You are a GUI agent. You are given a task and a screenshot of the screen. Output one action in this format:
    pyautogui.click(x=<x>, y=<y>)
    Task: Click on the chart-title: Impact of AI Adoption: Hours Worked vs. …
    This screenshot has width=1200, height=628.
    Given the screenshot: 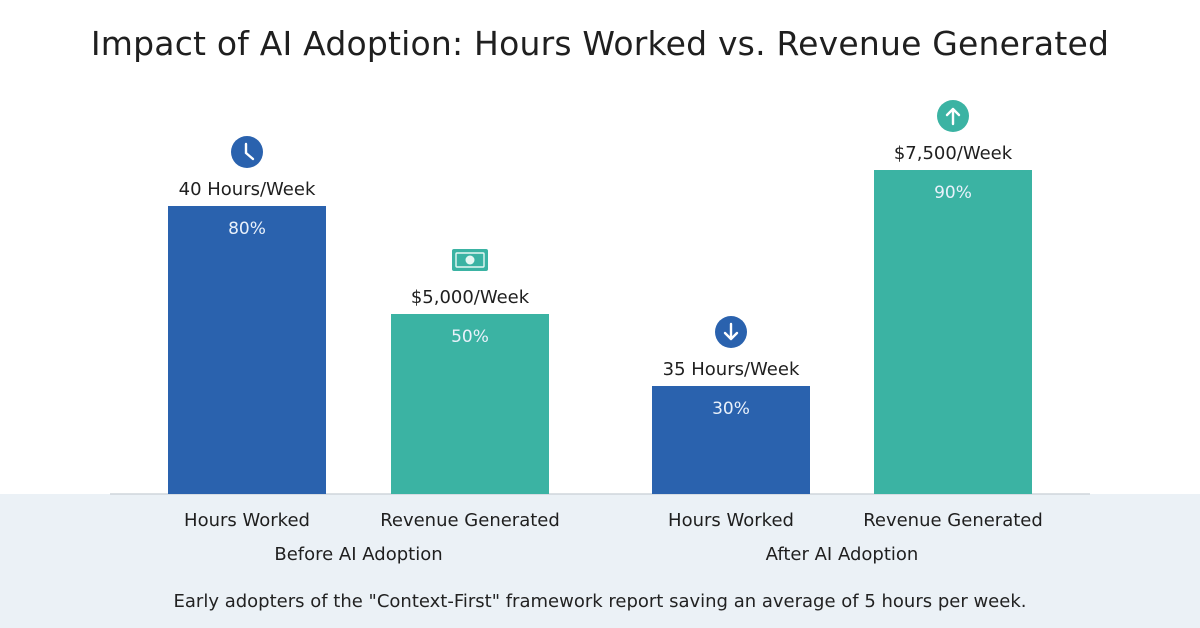 What is the action you would take?
    pyautogui.click(x=600, y=43)
    